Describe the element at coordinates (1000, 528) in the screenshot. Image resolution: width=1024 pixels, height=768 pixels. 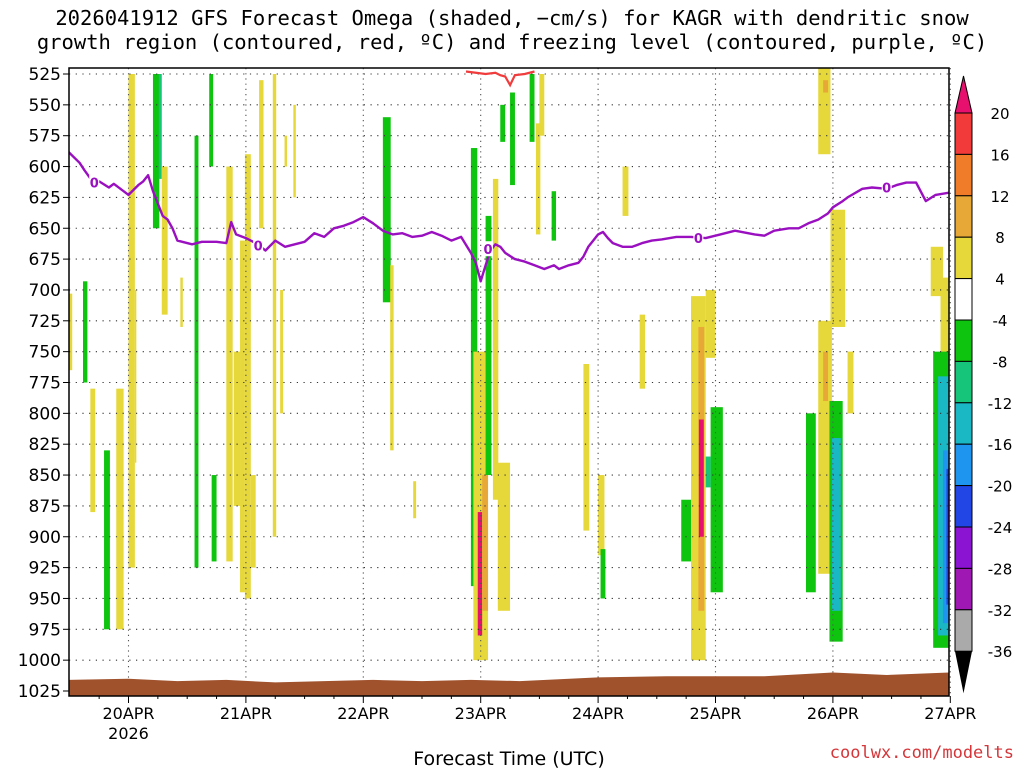
I see `colorbar-label: -24` at that location.